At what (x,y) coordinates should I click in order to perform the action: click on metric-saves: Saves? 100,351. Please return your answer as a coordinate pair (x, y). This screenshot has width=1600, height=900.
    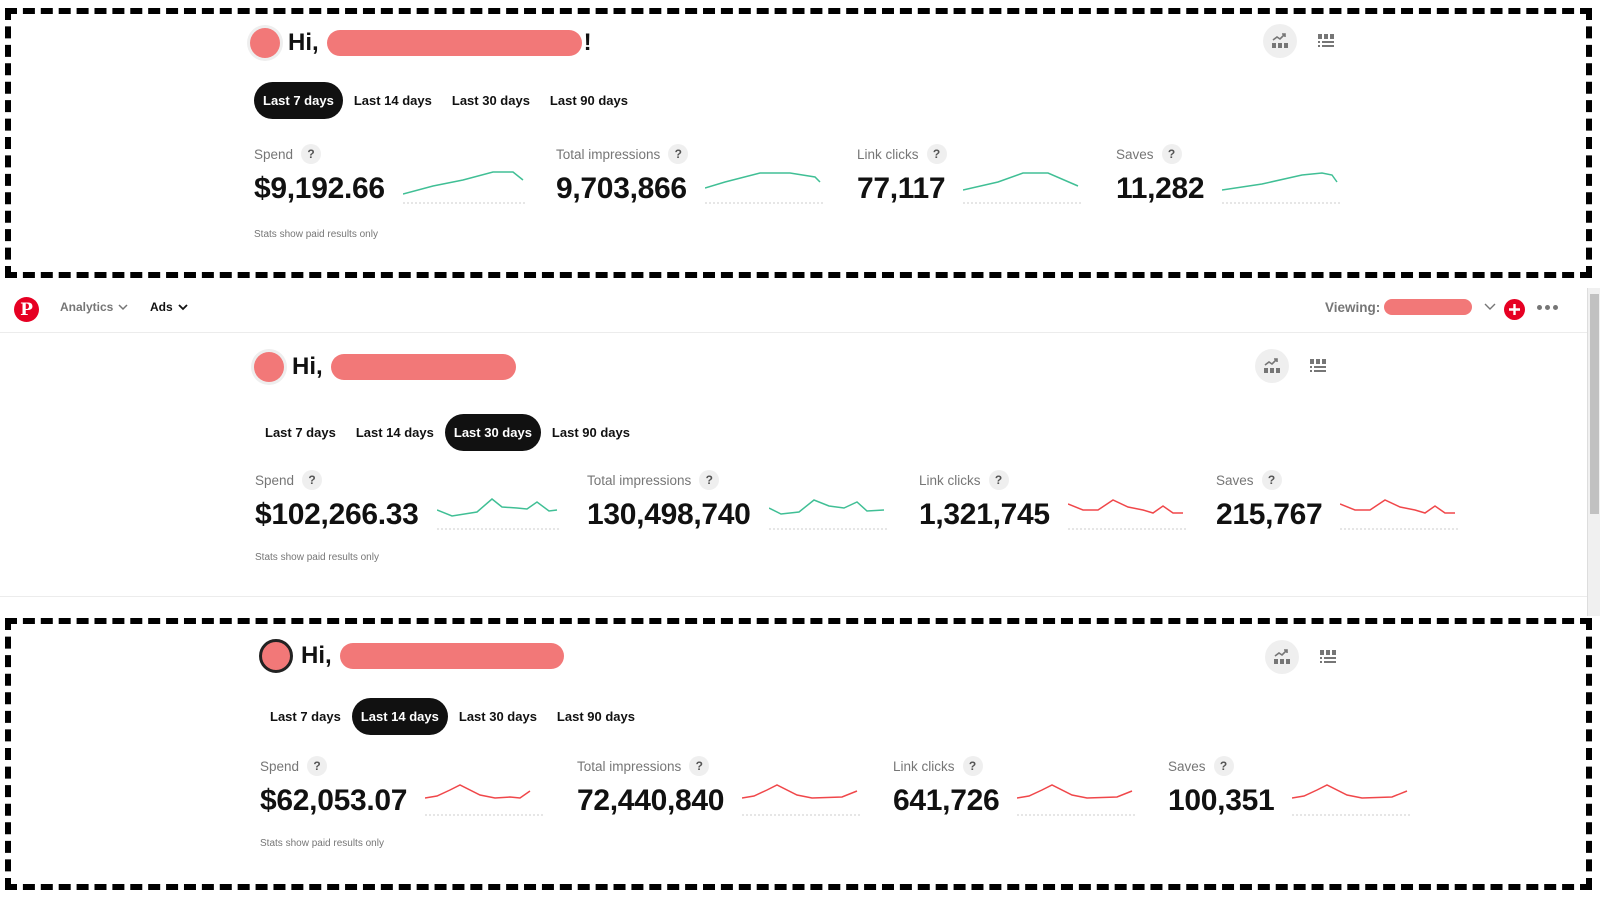
    Looking at the image, I should click on (1289, 787).